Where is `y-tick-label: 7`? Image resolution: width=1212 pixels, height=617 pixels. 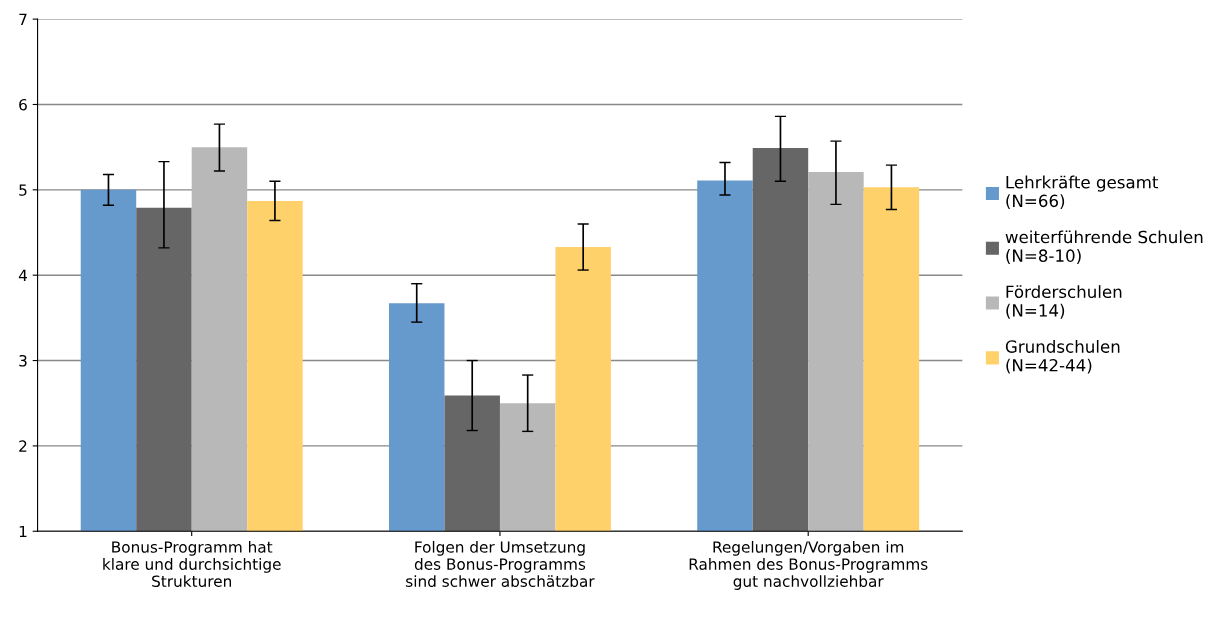 y-tick-label: 7 is located at coordinates (23, 19).